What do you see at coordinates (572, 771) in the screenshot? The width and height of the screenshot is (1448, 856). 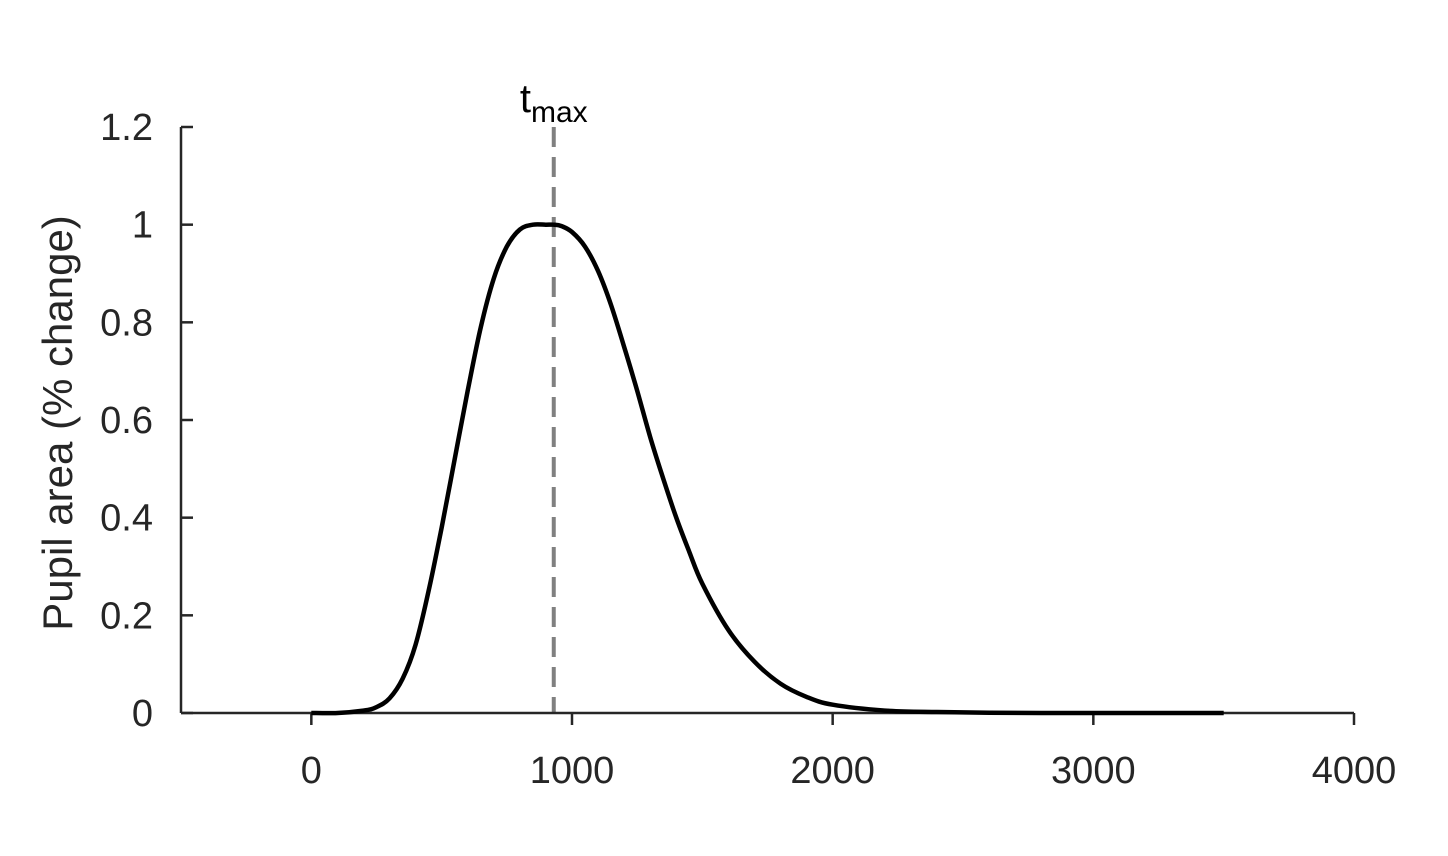 I see `x-tick-label: 1000` at bounding box center [572, 771].